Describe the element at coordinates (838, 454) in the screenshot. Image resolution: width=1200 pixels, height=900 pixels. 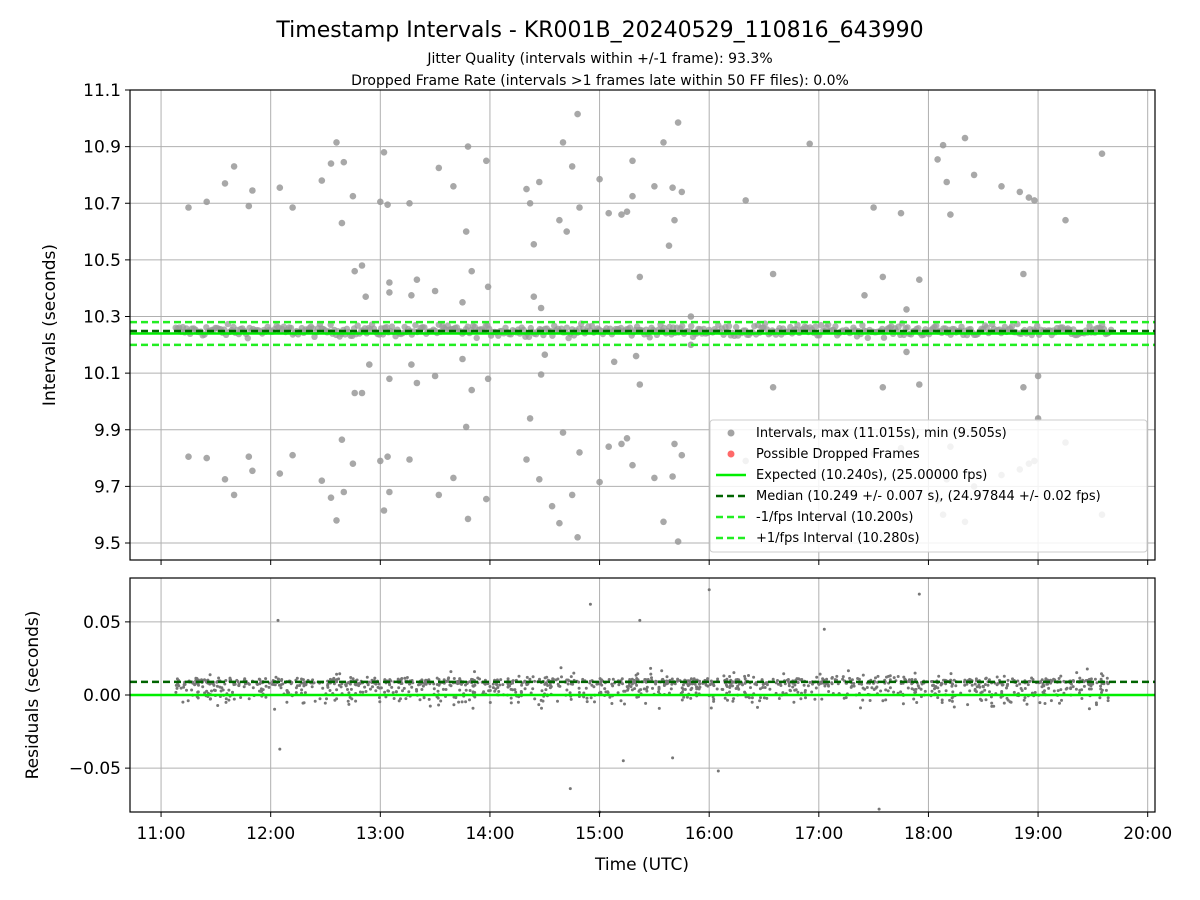
I see `legend-label-dropped: Possible Dropped Frames` at that location.